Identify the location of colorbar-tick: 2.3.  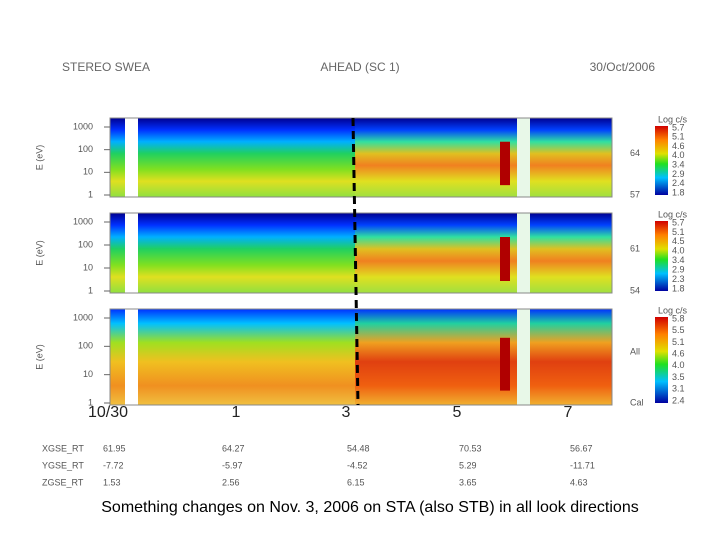
(678, 279).